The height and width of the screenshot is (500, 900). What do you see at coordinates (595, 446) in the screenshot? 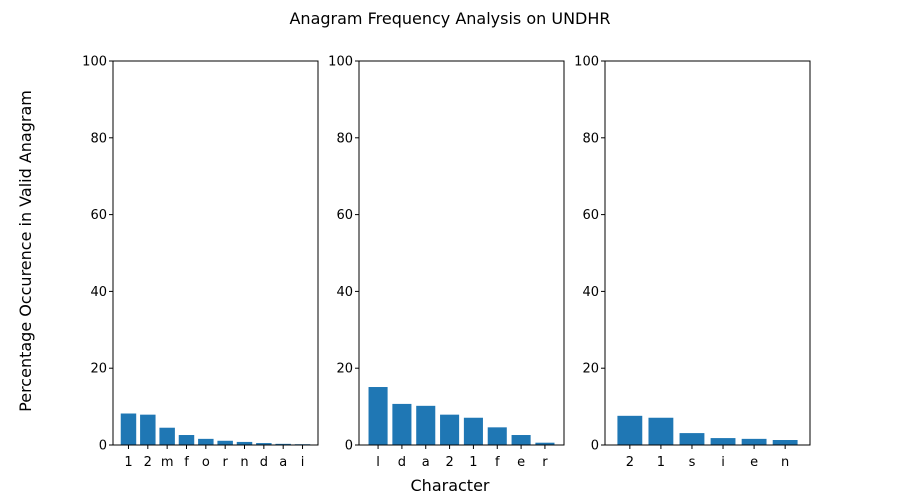
I see `y-tick-label-3-1: 0` at bounding box center [595, 446].